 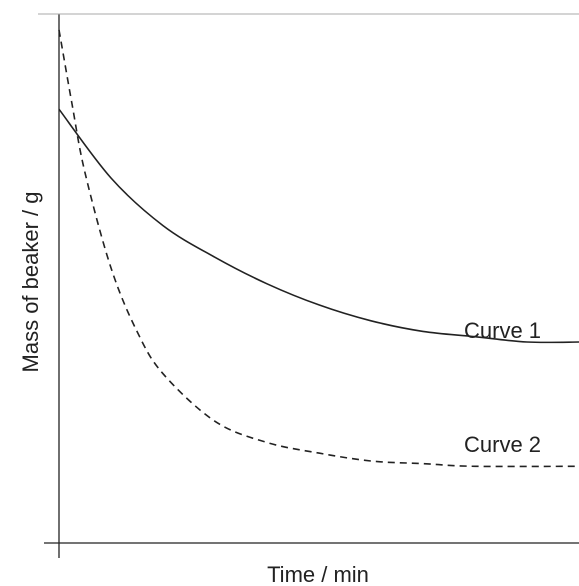 What do you see at coordinates (30, 282) in the screenshot?
I see `y-axis-title: Mass of beaker / g` at bounding box center [30, 282].